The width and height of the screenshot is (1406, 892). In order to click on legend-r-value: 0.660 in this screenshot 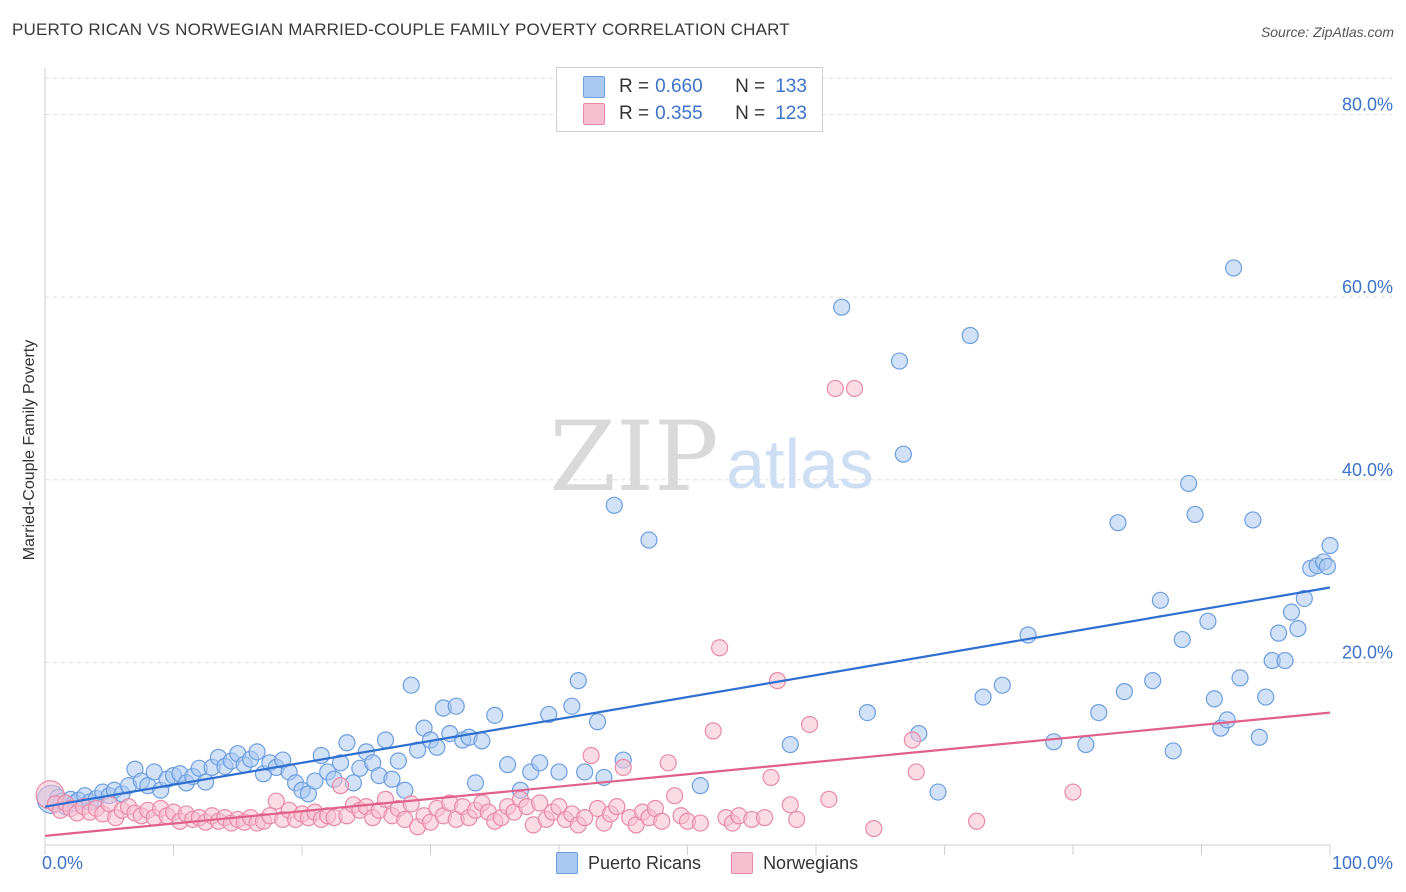, I will do `click(679, 86)`.